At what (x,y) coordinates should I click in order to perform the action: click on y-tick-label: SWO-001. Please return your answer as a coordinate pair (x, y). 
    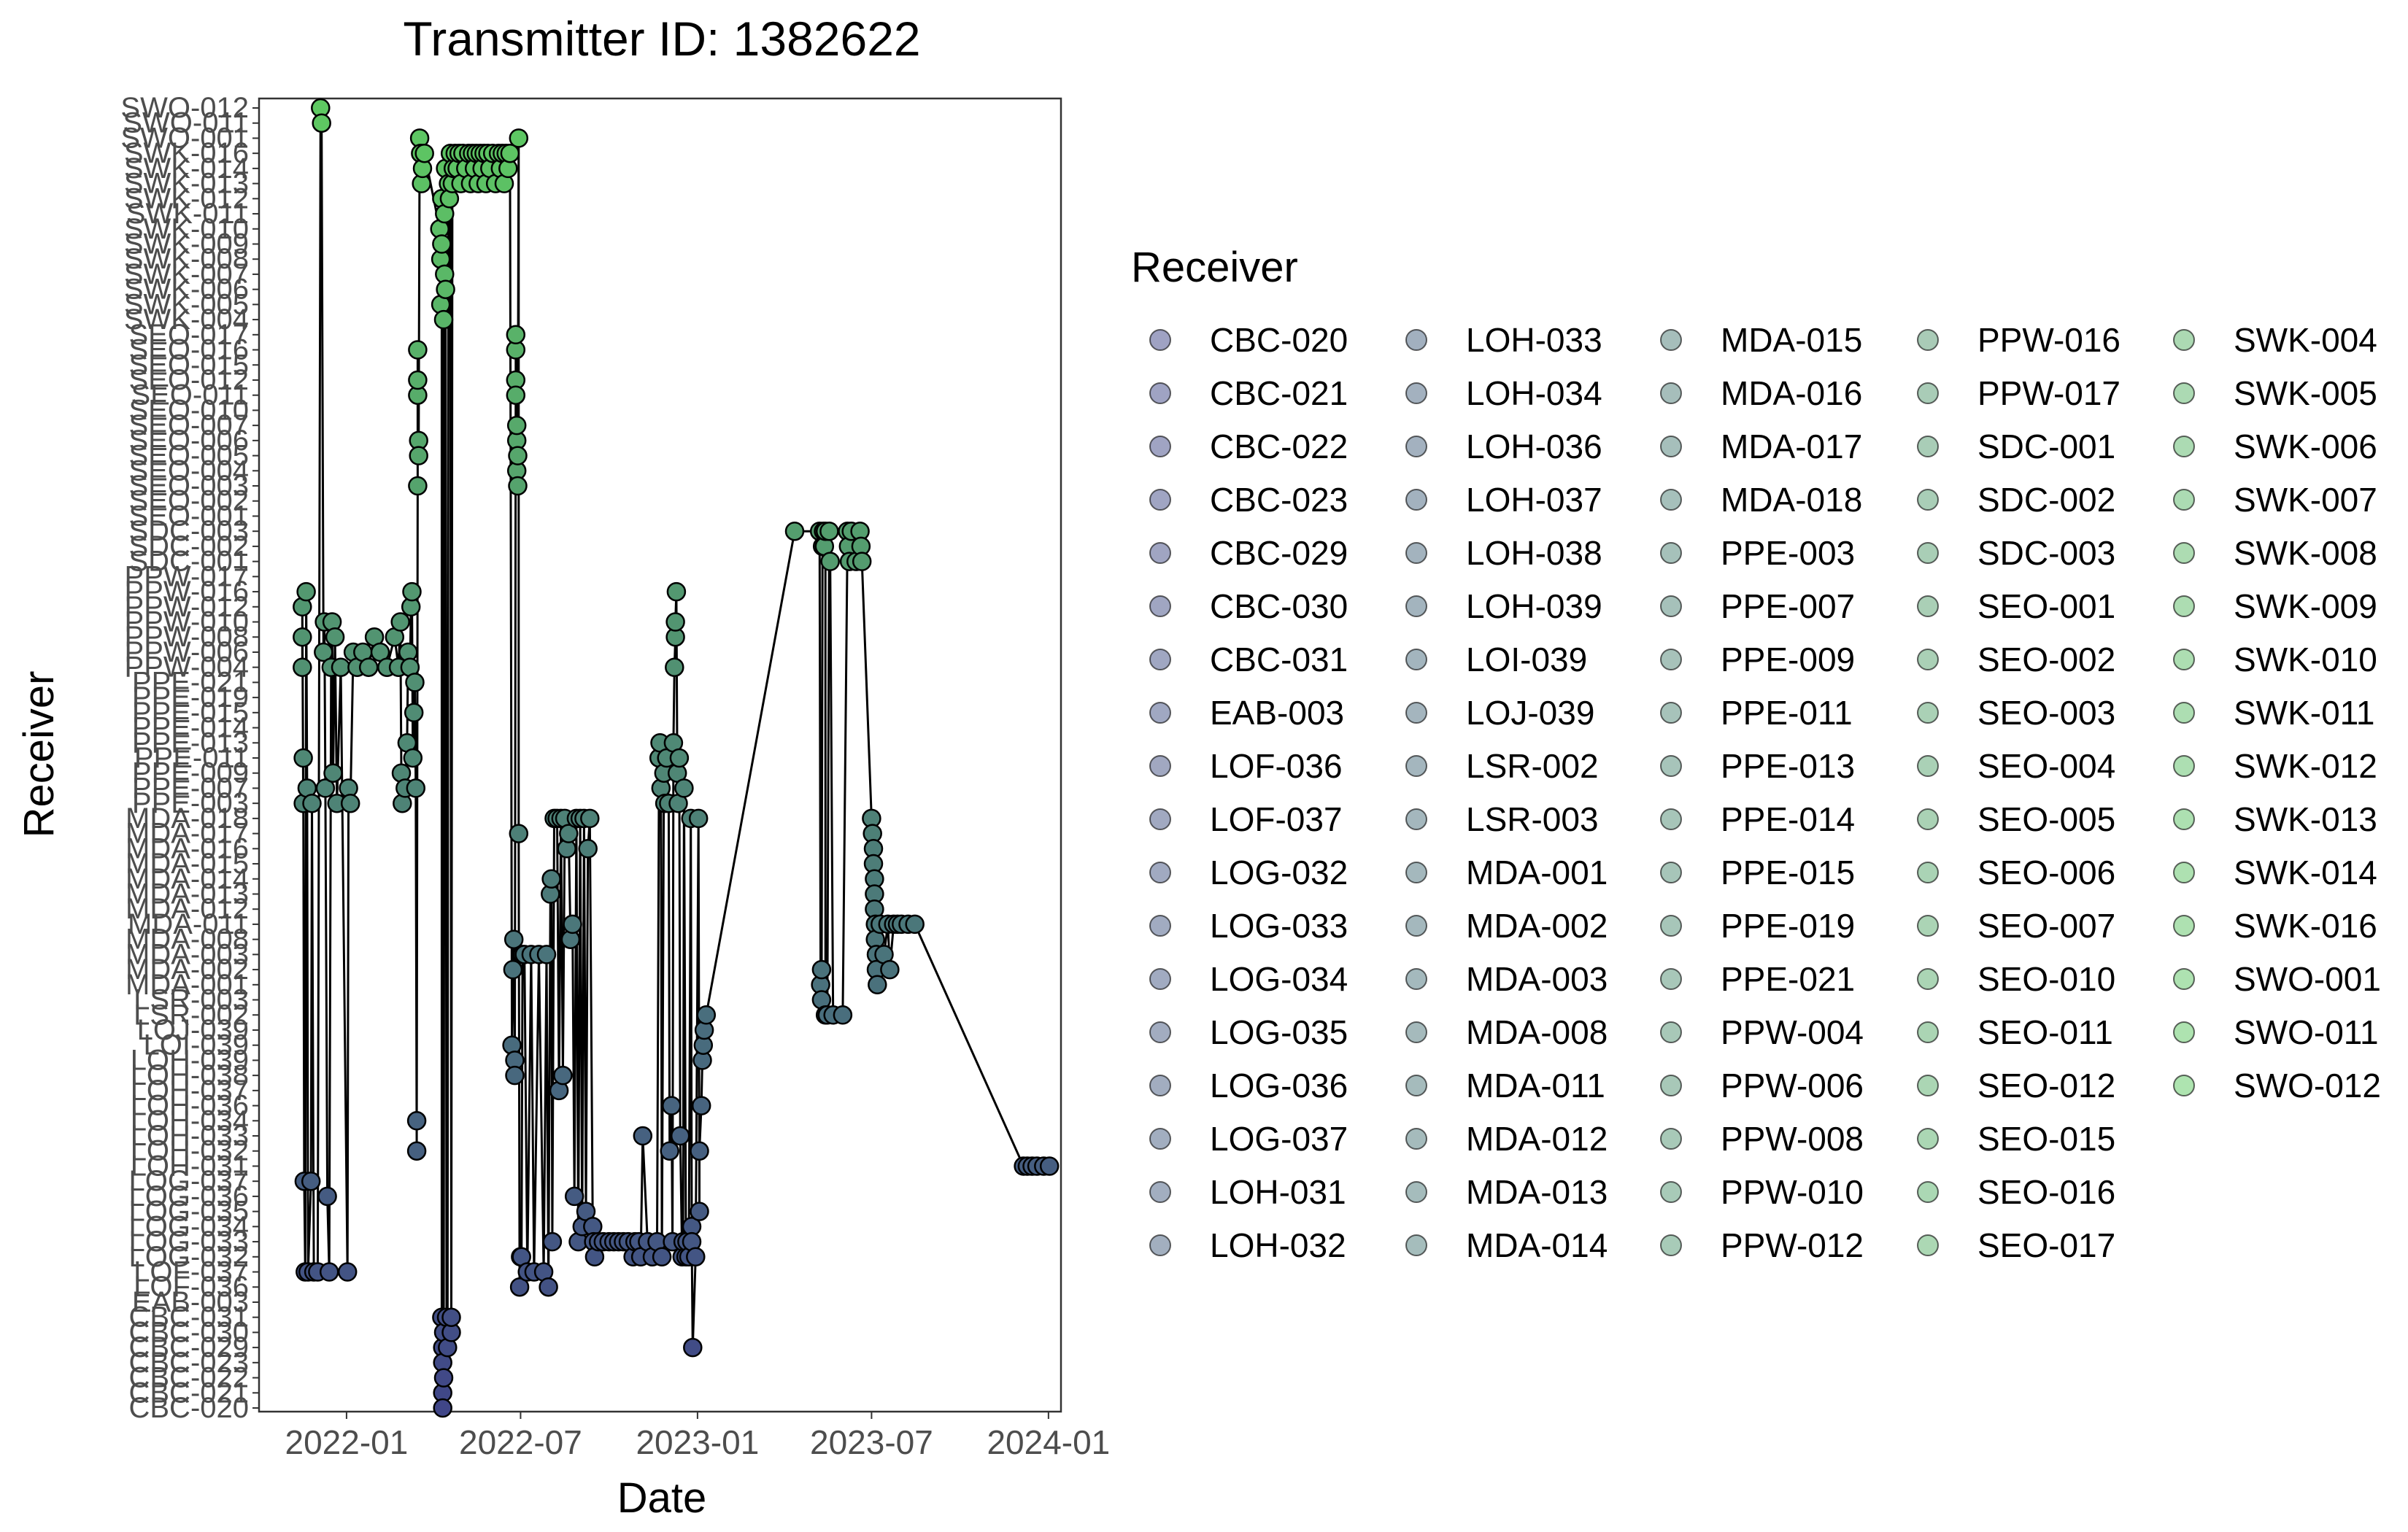
    Looking at the image, I should click on (184, 138).